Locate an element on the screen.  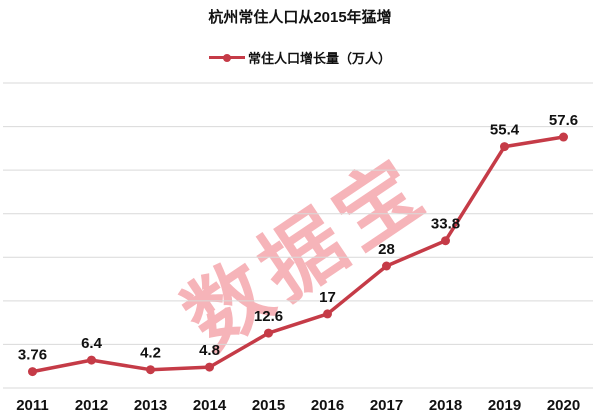
x-axis-tick-label: 2019 is located at coordinates (504, 405).